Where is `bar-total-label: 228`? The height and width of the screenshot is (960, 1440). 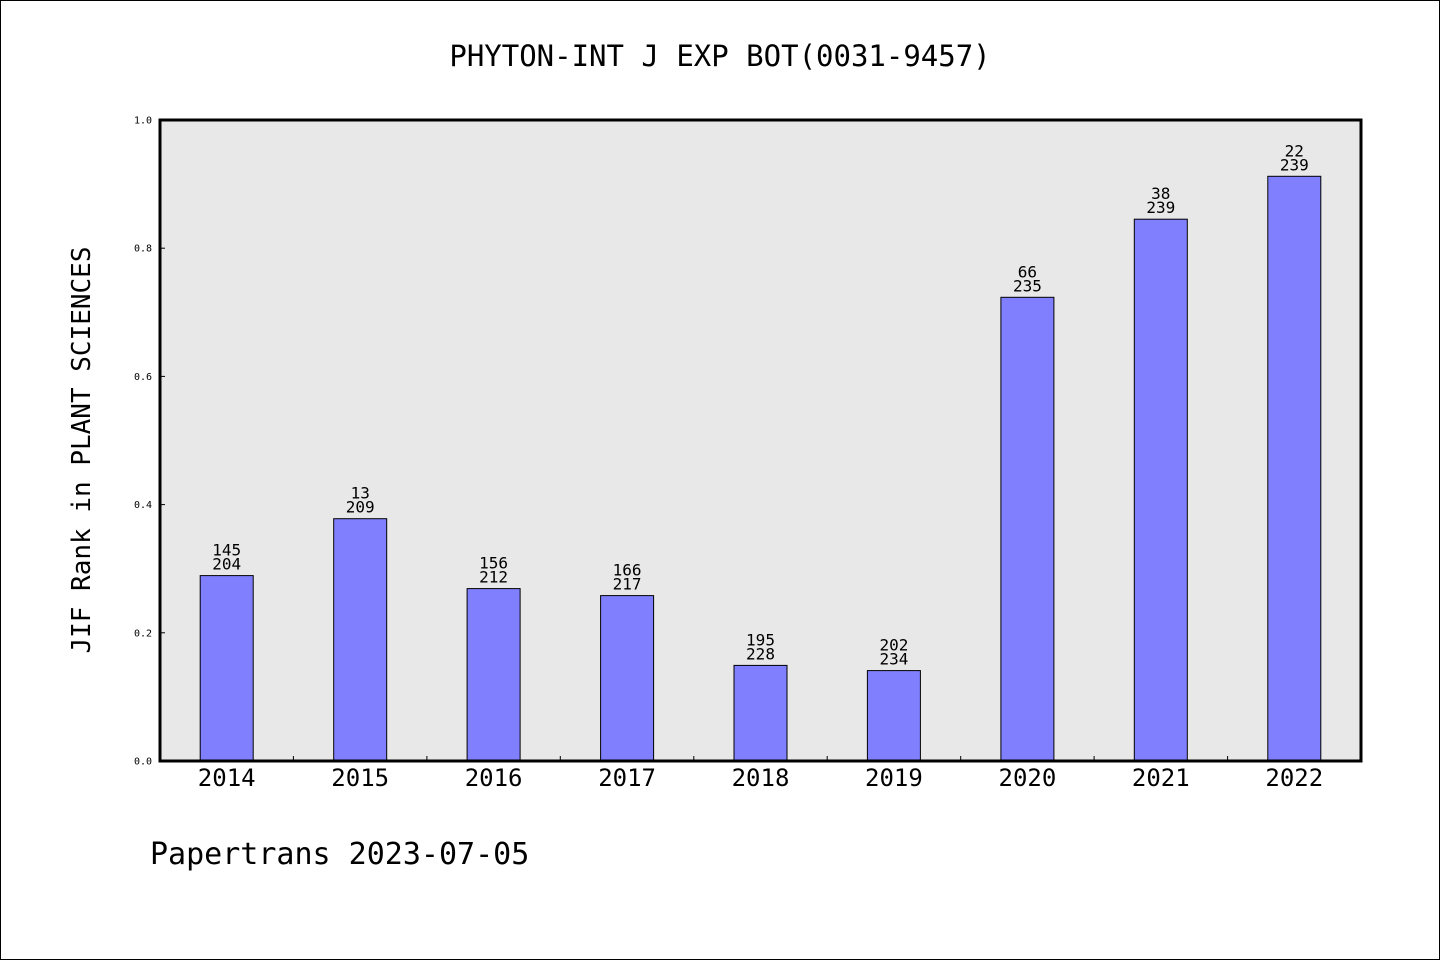 bar-total-label: 228 is located at coordinates (760, 653).